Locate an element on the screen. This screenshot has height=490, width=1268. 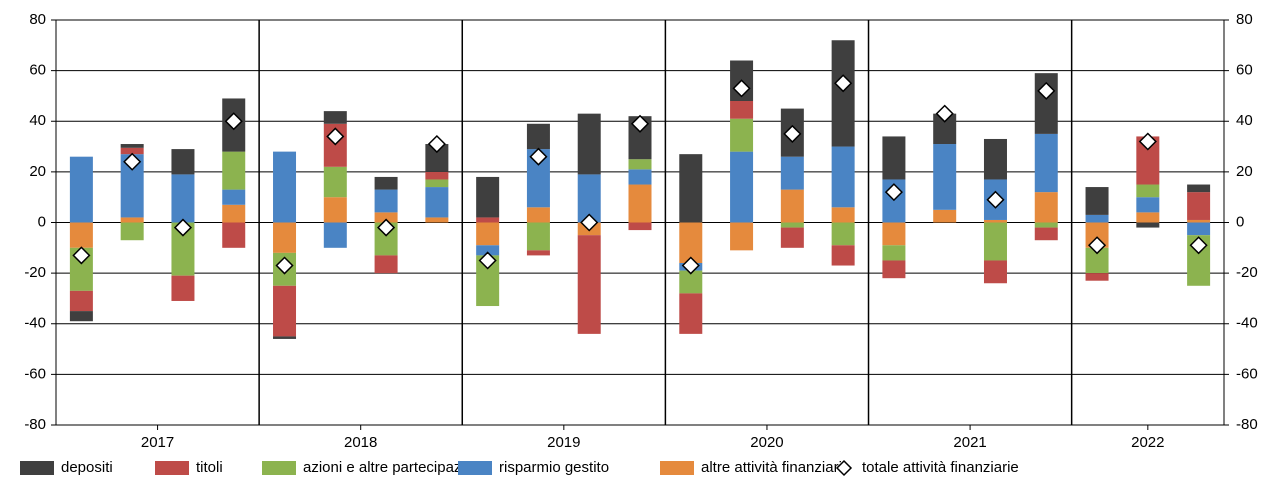
x-group-label: 2020 is located at coordinates (766, 442).